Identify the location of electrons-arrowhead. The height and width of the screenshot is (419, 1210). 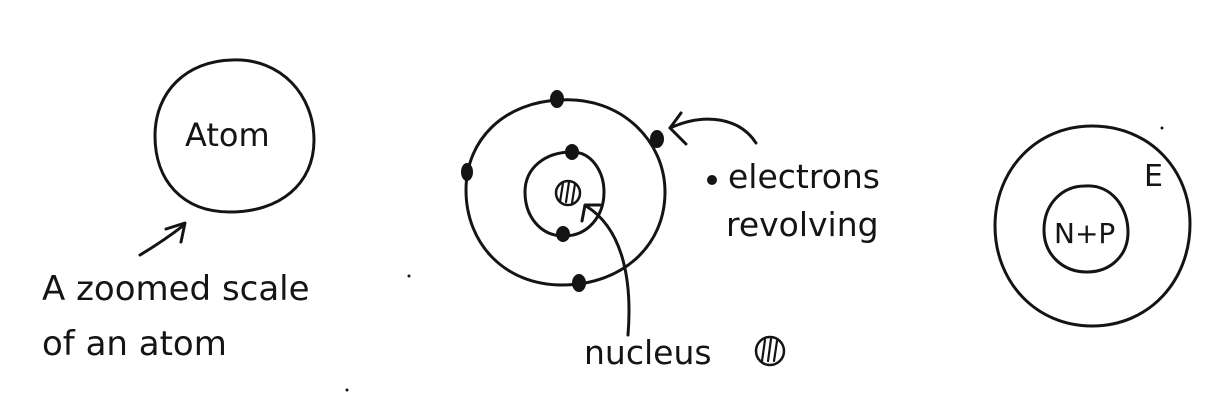
(678, 128).